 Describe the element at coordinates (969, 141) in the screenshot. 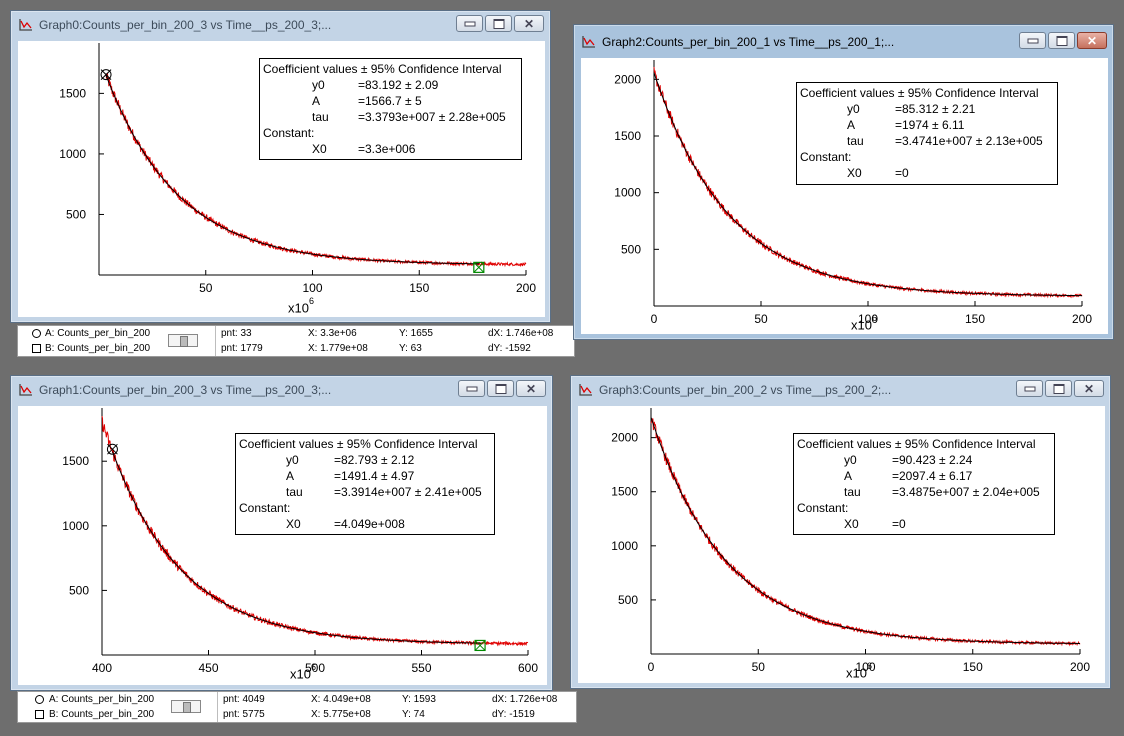

I see `coef-value: =3.4741e+007 ± 2.13e+005` at that location.